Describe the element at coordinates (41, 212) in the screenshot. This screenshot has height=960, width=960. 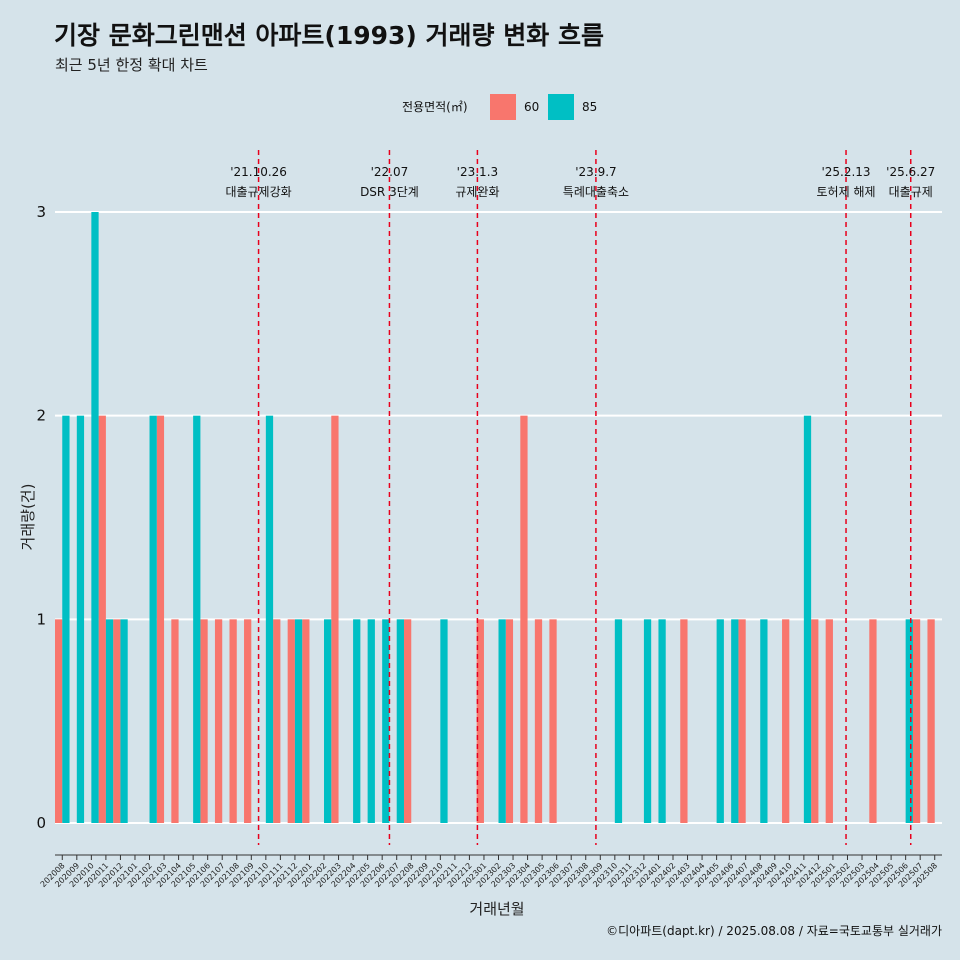
I see `y-tick-label: 3` at that location.